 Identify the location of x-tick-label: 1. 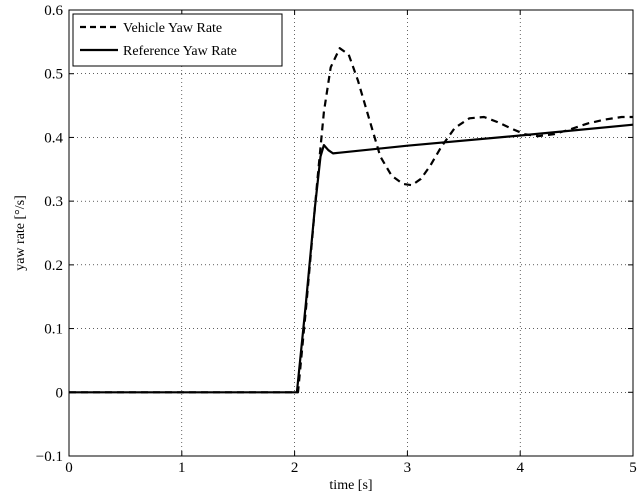
(182, 468).